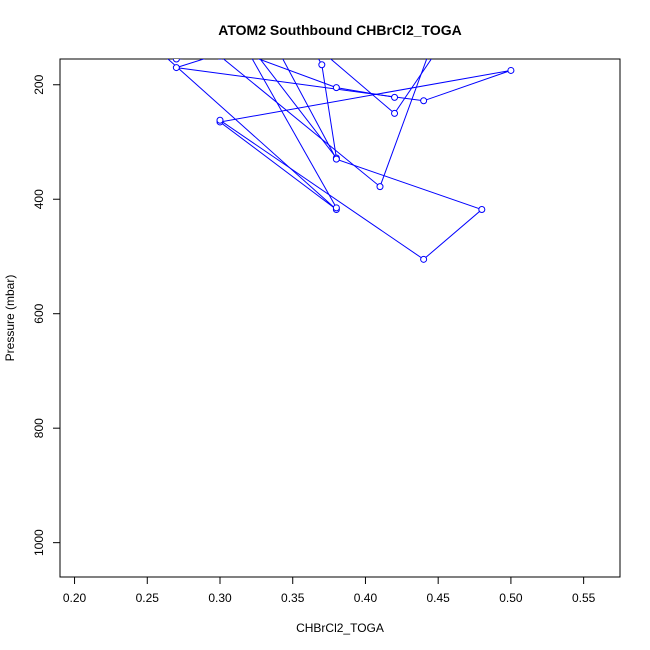 Image resolution: width=650 pixels, height=650 pixels. What do you see at coordinates (39, 428) in the screenshot?
I see `y-tick-label: 800` at bounding box center [39, 428].